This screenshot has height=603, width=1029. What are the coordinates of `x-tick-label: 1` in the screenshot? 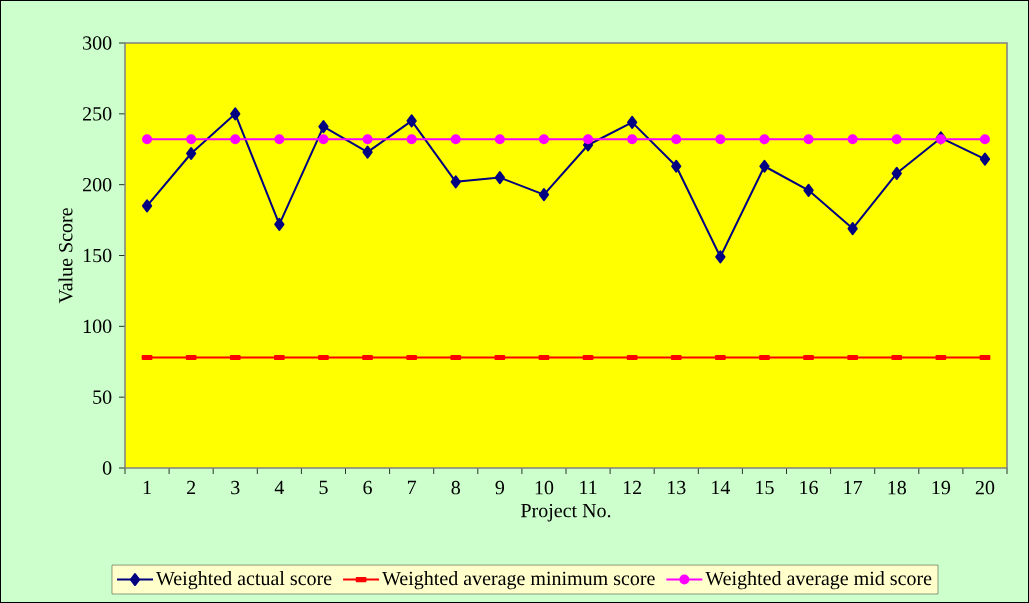 It's located at (147, 487).